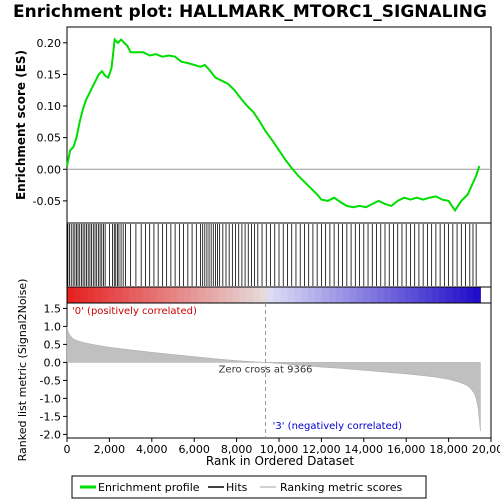 The image size is (500, 500). I want to click on es-ylabel: Enrichment score (ES), so click(21, 125).